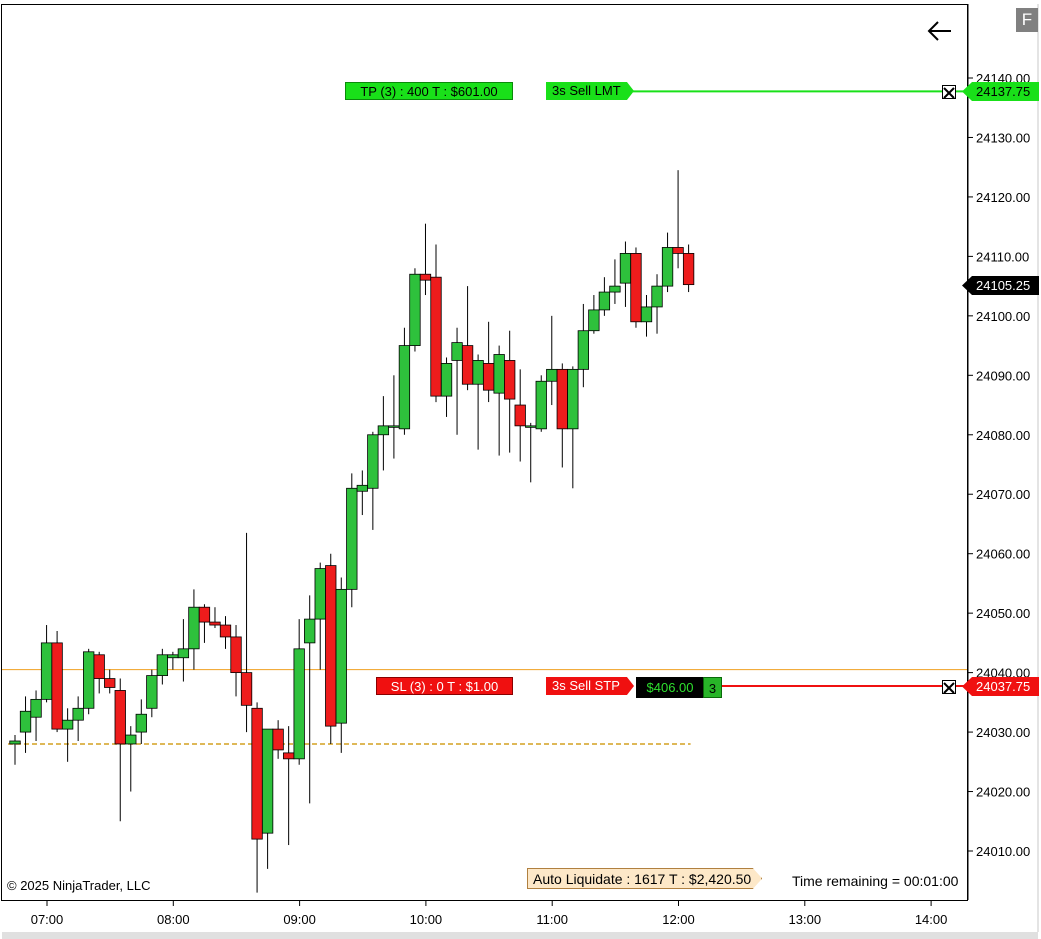 The height and width of the screenshot is (939, 1041). What do you see at coordinates (712, 687) in the screenshot?
I see `position-quantity: 3` at bounding box center [712, 687].